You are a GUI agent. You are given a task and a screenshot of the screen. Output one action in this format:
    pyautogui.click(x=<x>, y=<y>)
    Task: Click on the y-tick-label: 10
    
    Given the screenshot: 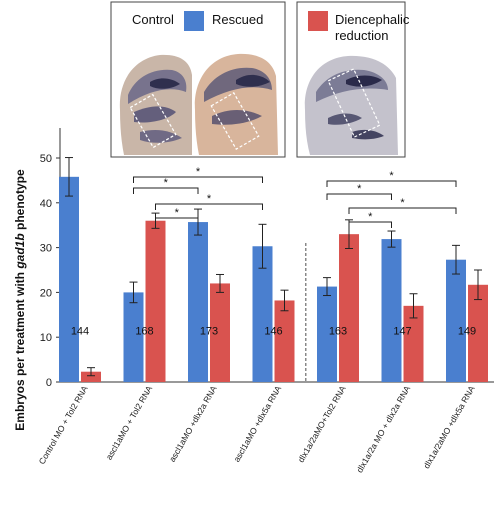 What is the action you would take?
    pyautogui.click(x=46, y=338)
    